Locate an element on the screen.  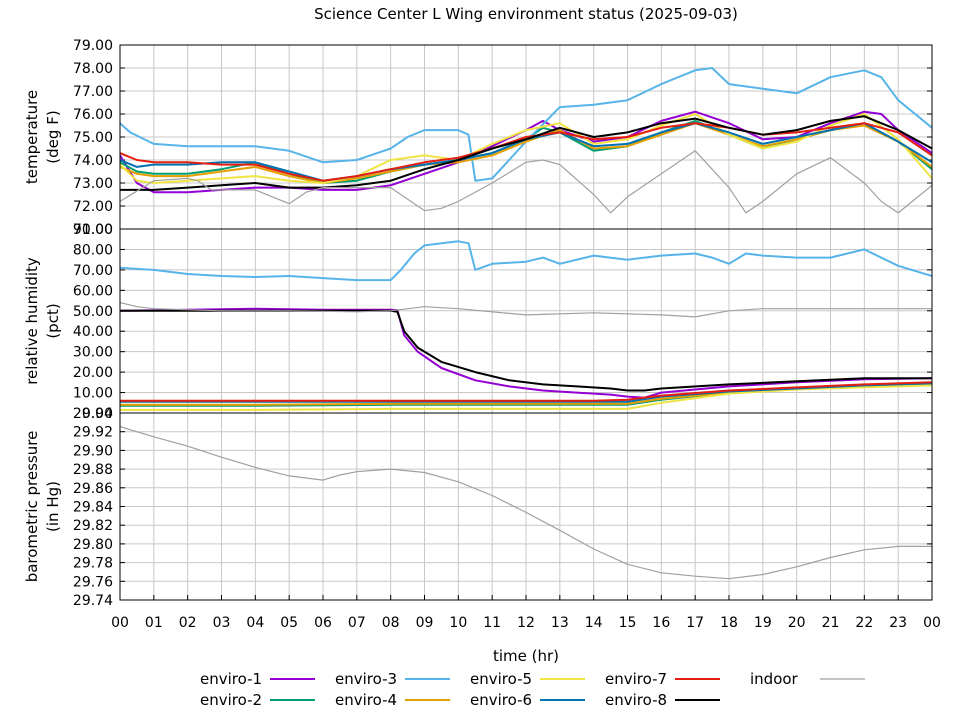
y-tick-label: 0.00 is located at coordinates (97, 414).